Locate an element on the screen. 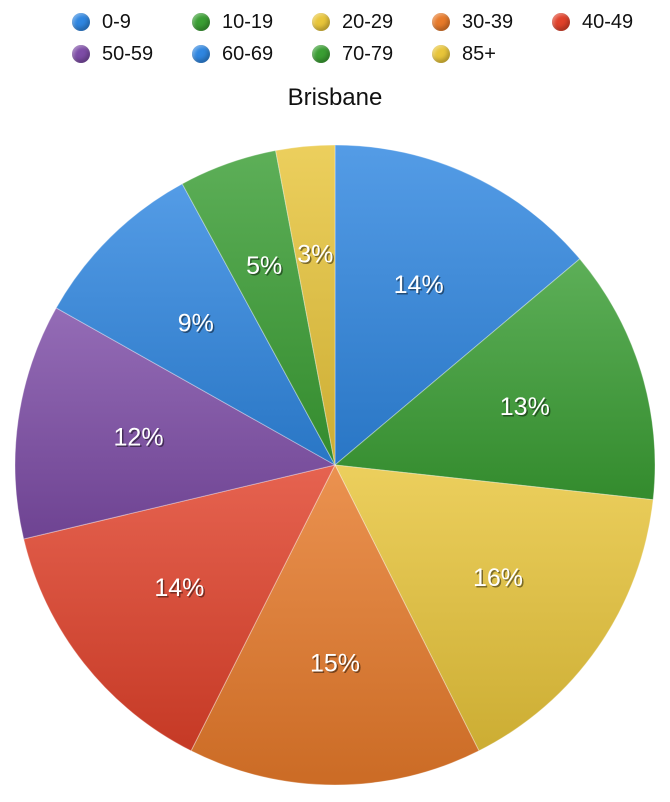 The width and height of the screenshot is (670, 802). legend-label: 10-19 is located at coordinates (248, 21).